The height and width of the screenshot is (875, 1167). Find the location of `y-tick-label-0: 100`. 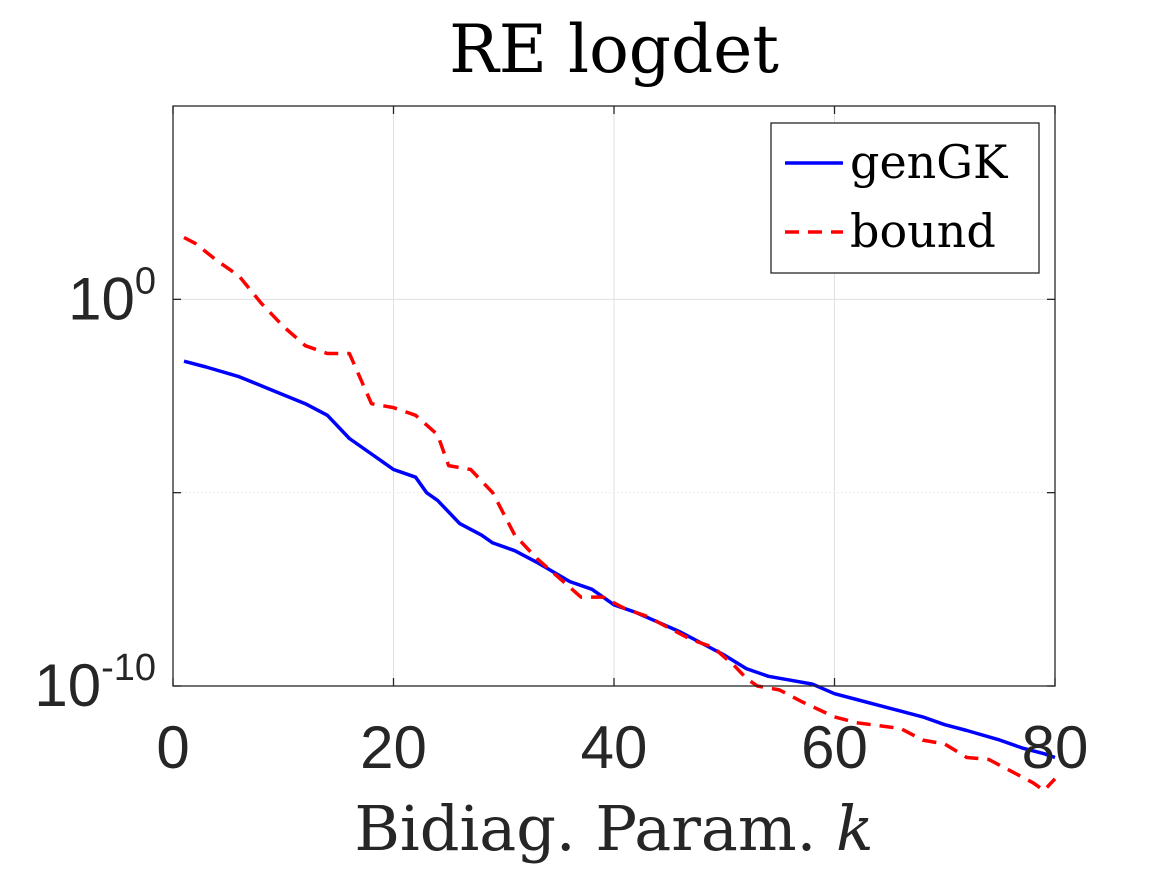

y-tick-label-0: 100 is located at coordinates (112, 296).